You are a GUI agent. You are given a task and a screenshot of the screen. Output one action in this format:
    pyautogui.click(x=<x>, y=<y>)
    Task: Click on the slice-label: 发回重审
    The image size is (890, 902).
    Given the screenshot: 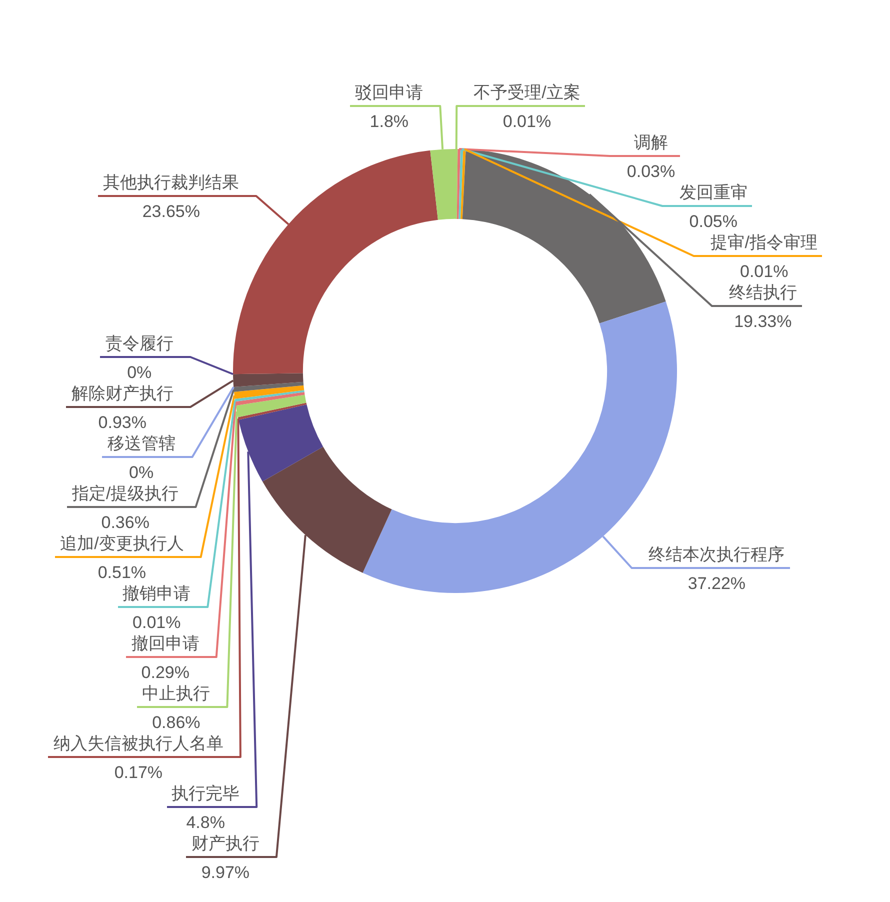 What is the action you would take?
    pyautogui.click(x=713, y=192)
    